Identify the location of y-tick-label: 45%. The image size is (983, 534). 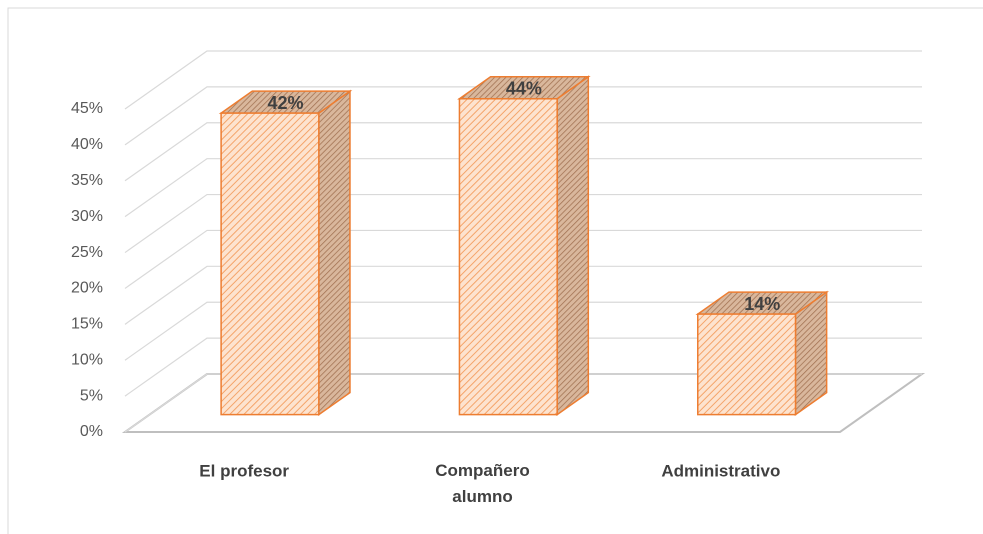
(87, 108).